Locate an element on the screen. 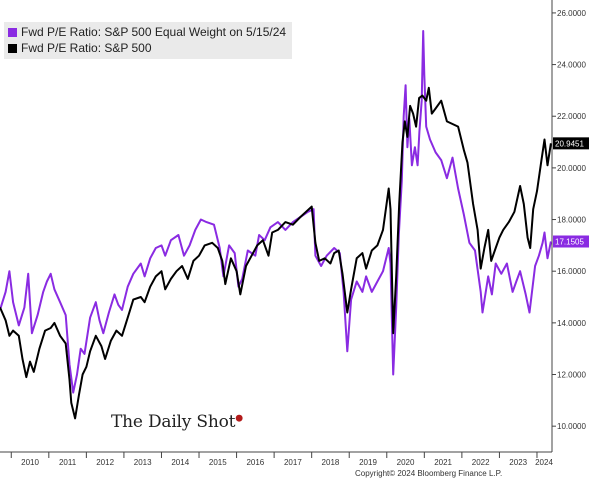 Image resolution: width=589 pixels, height=485 pixels. x-tick-label: 2011 is located at coordinates (68, 462).